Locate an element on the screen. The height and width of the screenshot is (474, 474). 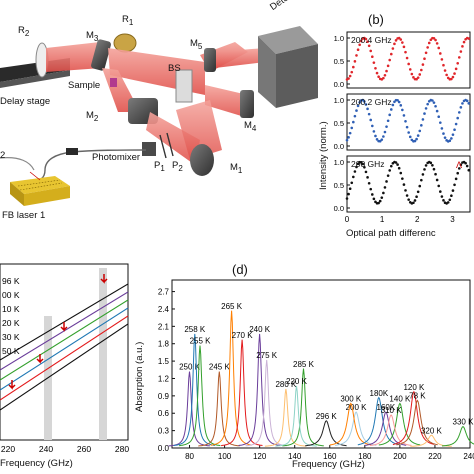
panel-d-ytick: 2.7 is located at coordinates (164, 292).